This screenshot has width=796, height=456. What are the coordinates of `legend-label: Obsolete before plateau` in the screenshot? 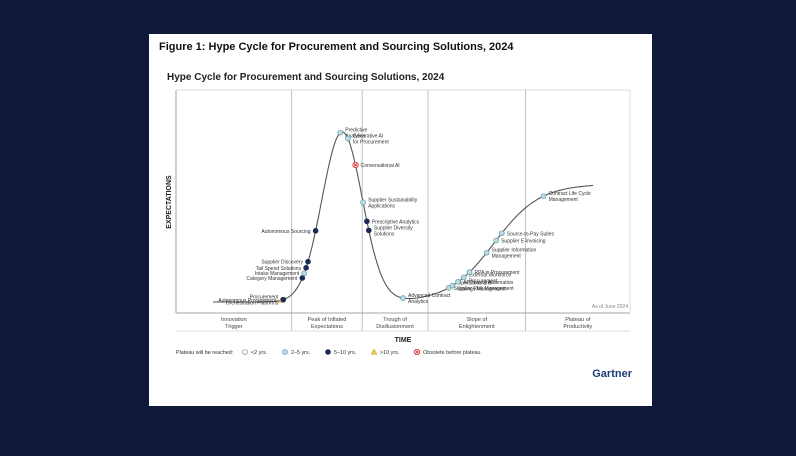 It's located at (452, 353).